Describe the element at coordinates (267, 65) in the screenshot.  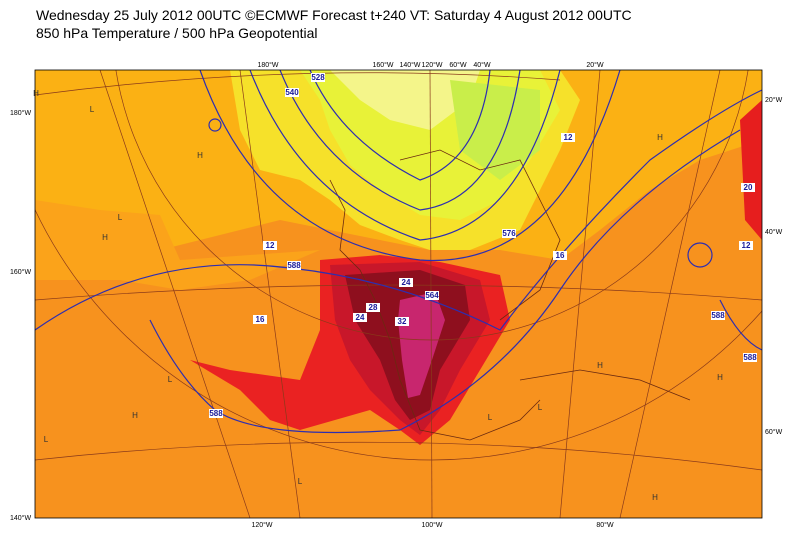
I see `top-label: 180°W` at that location.